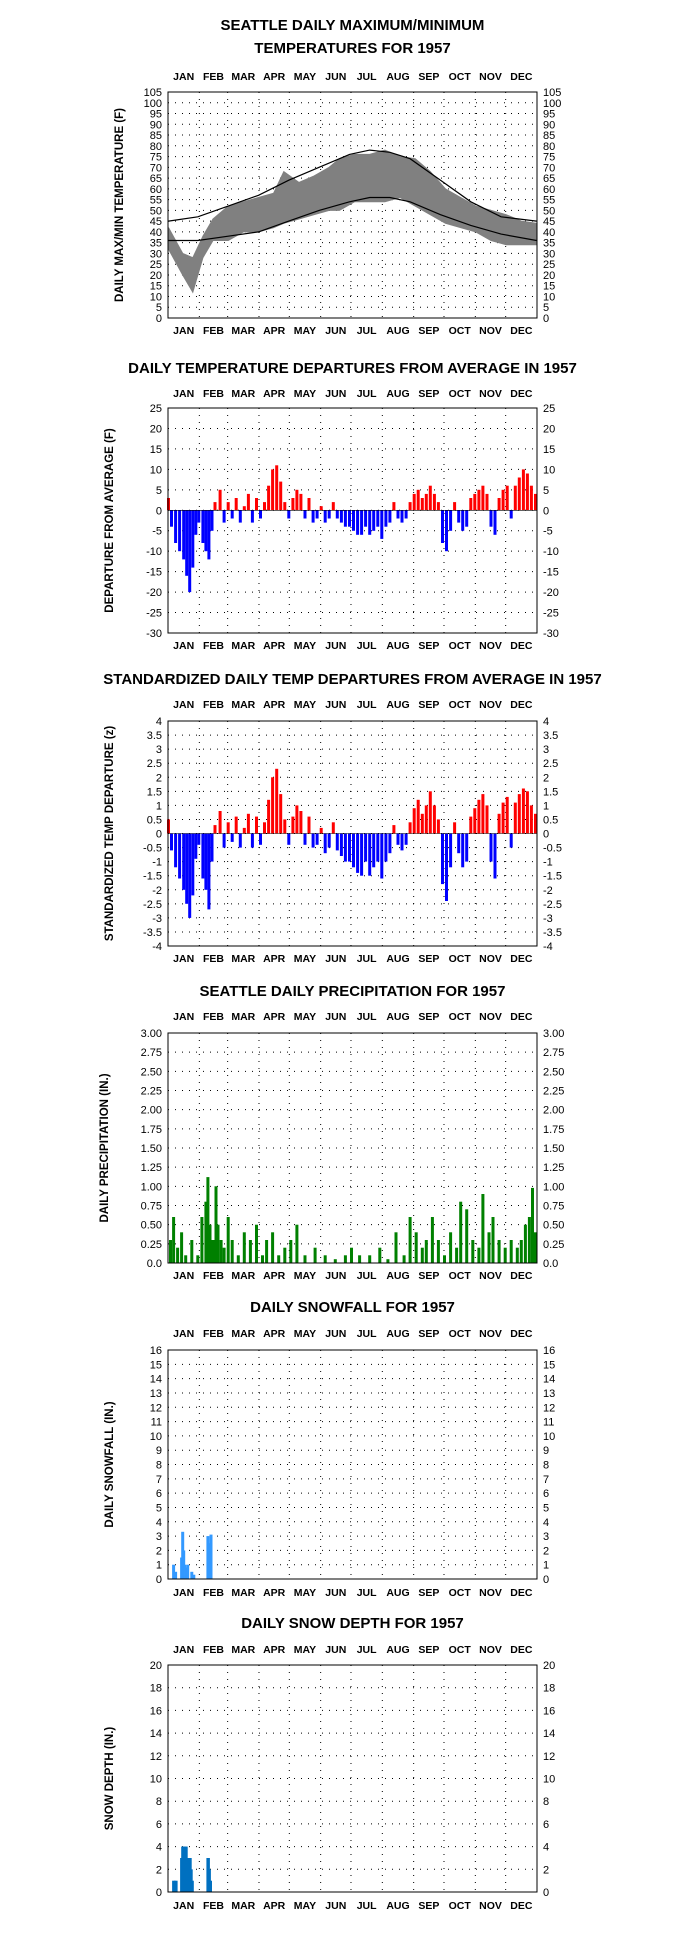 This screenshot has width=678, height=1948. I want to click on y-tick-label-right: 1.75, so click(553, 1130).